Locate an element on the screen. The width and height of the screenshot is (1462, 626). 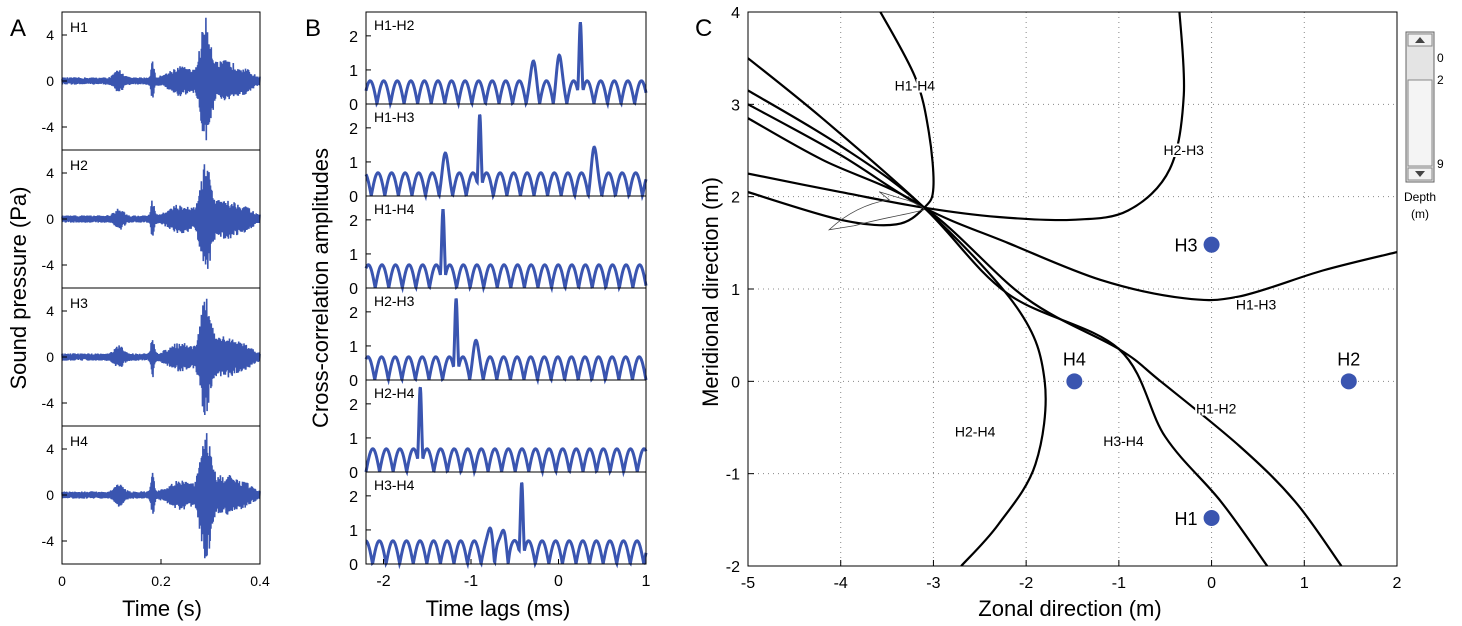
x-tick-label: -4 is located at coordinates (841, 583).